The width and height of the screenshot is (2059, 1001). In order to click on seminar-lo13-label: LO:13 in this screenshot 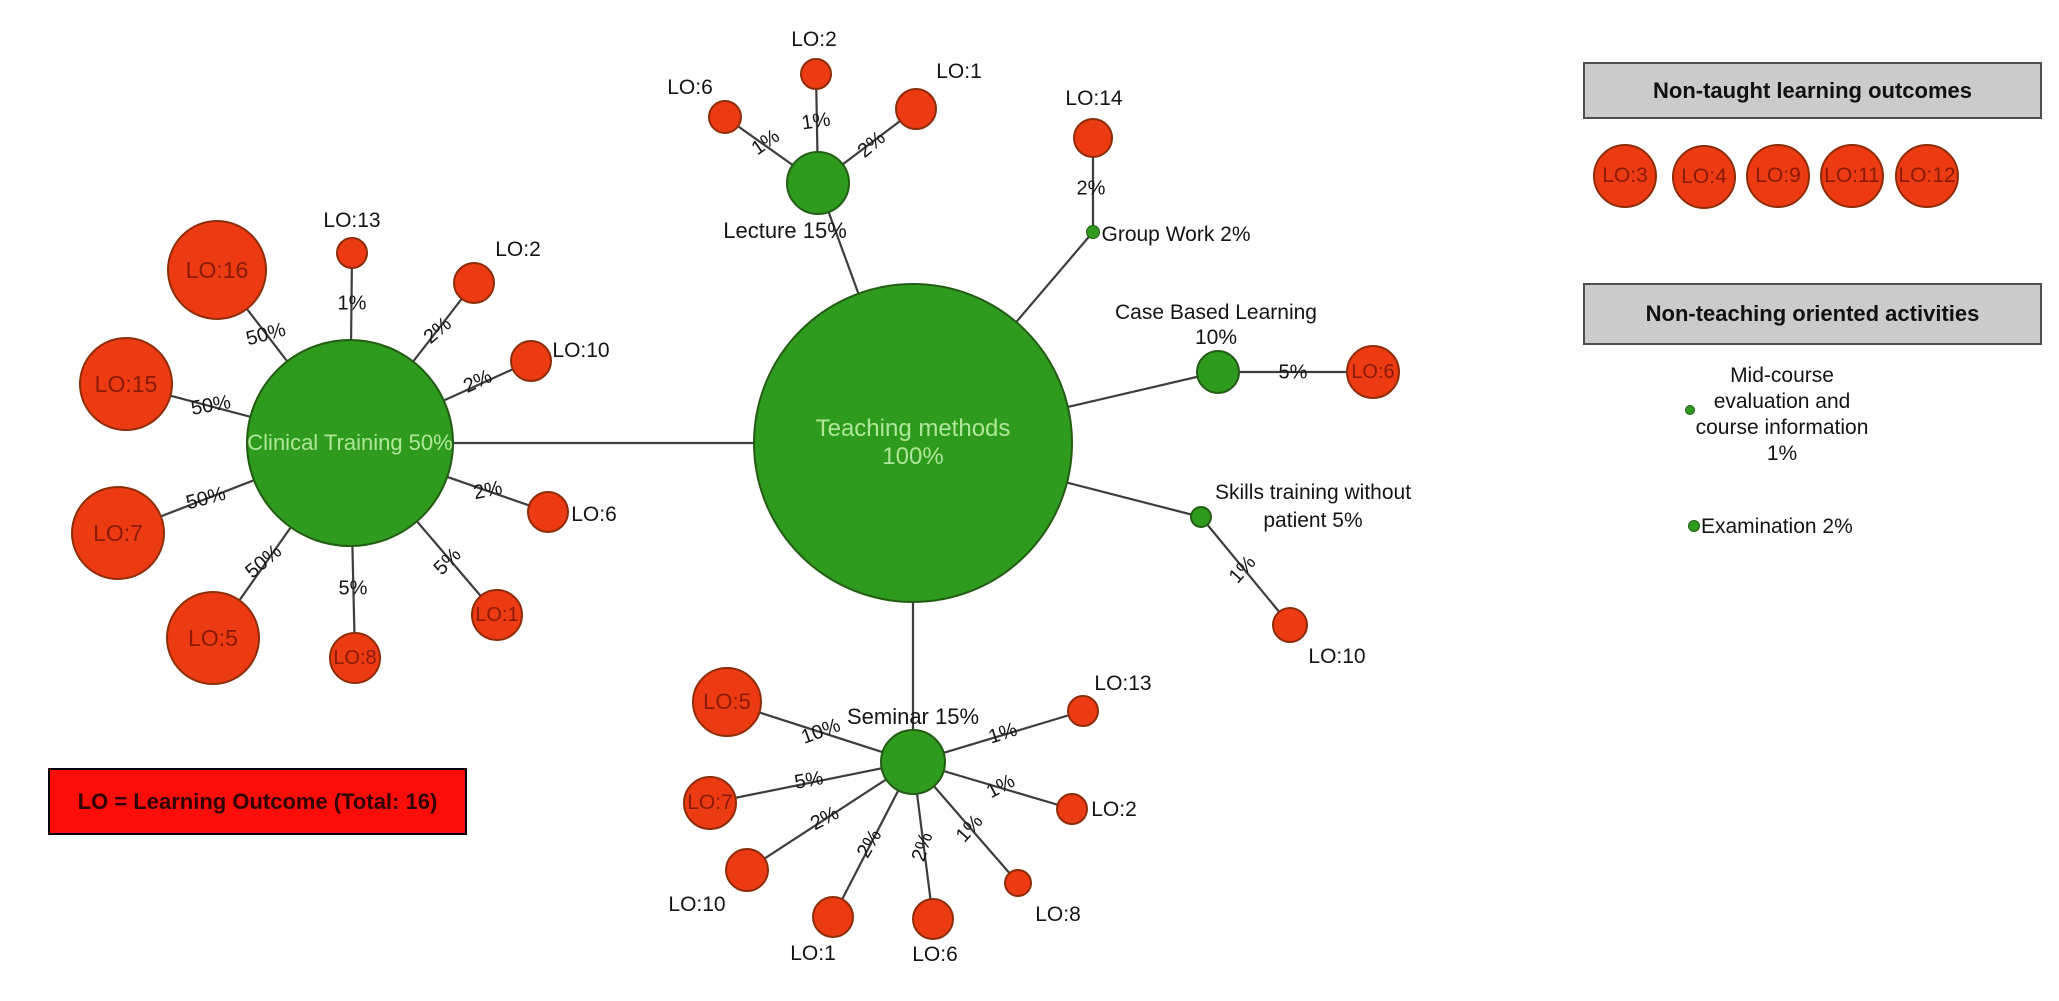, I will do `click(1123, 683)`.